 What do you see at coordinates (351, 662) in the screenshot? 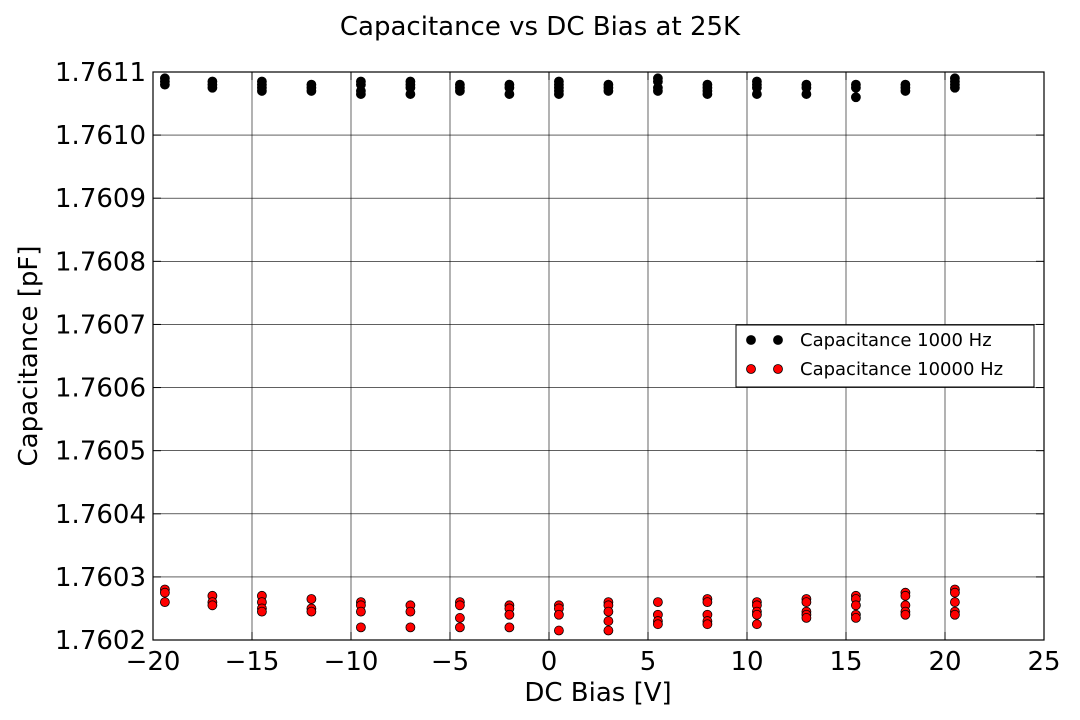
I see `x-tick-label: −10` at bounding box center [351, 662].